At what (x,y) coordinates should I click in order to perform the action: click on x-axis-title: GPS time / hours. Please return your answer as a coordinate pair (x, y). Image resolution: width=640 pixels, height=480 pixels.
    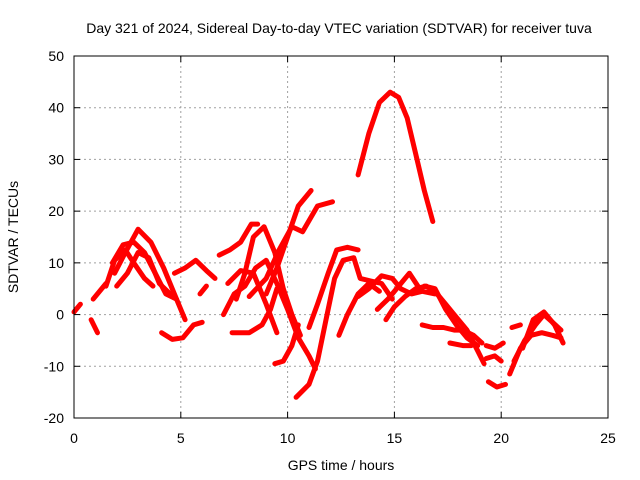
    Looking at the image, I should click on (341, 465).